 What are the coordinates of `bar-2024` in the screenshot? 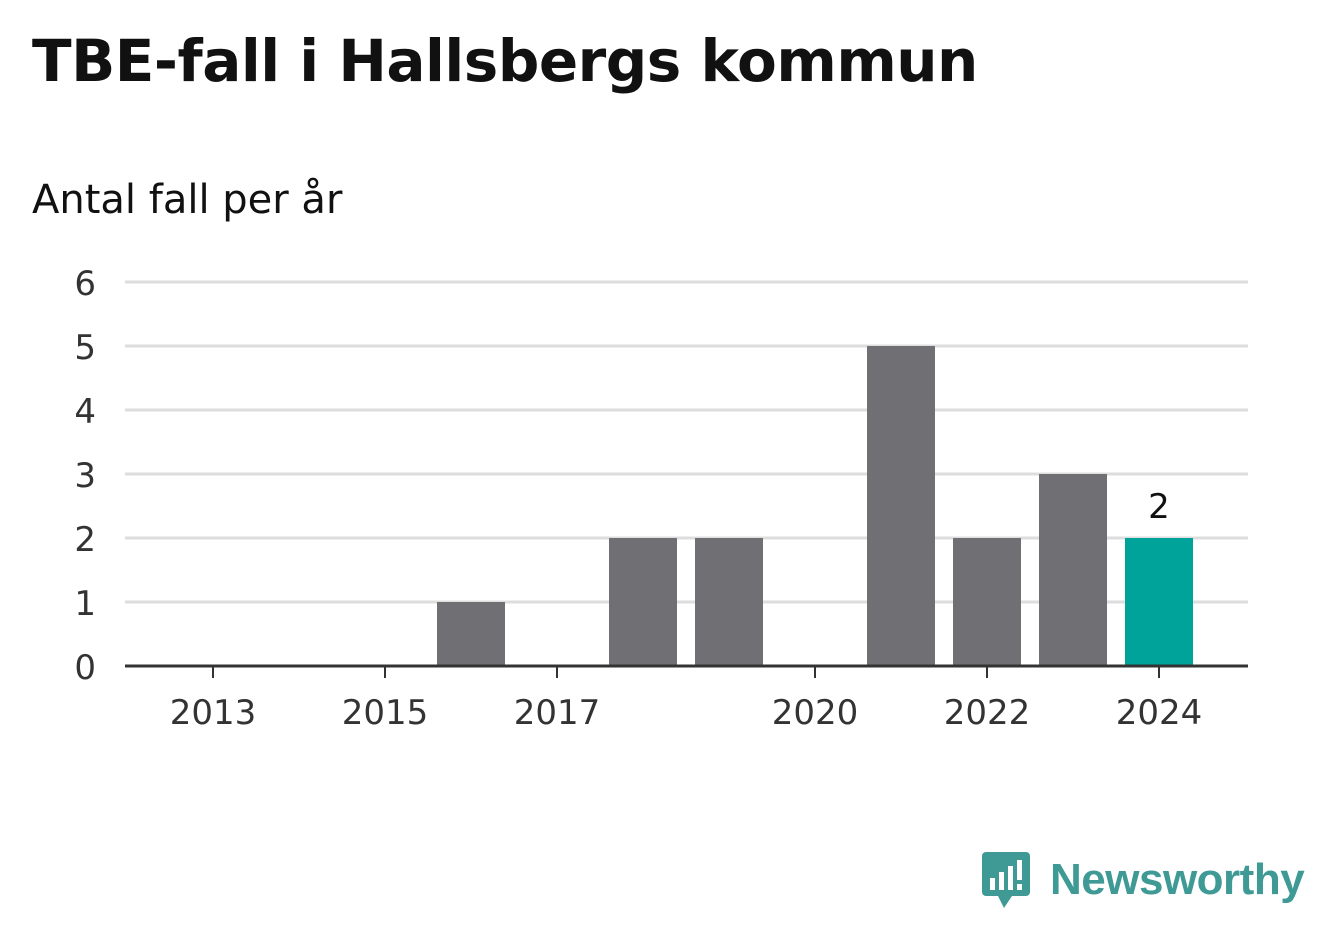 It's located at (1159, 602).